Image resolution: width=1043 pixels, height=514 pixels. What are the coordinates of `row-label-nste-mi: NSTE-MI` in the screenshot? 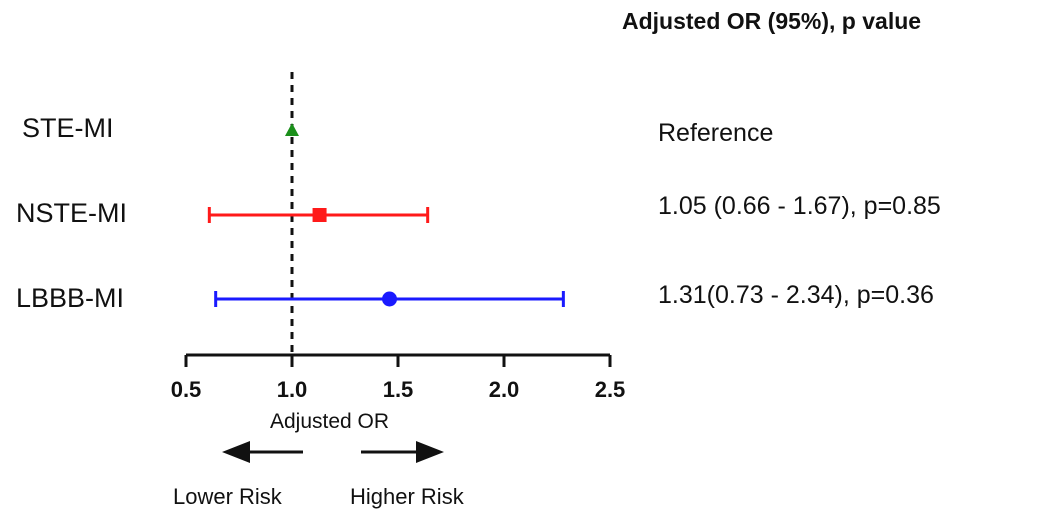 It's located at (71, 213).